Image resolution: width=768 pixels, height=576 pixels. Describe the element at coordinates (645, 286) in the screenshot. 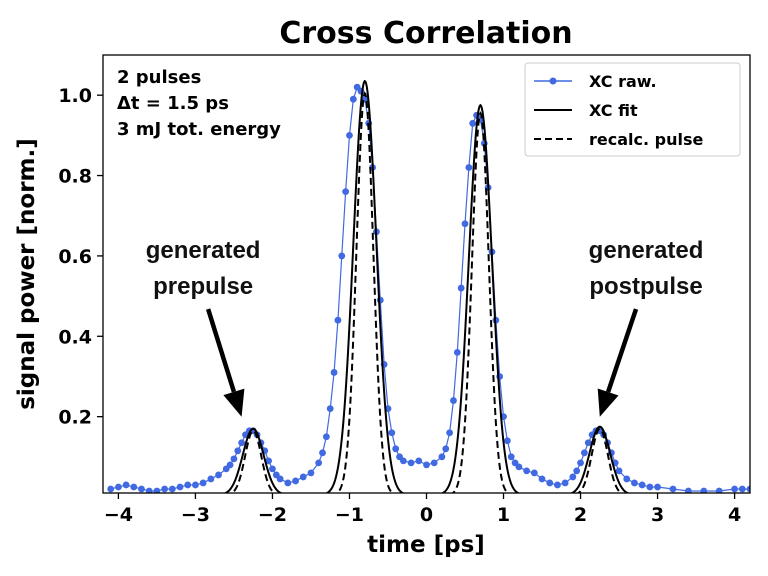

I see `annotation-text: postpulse` at that location.